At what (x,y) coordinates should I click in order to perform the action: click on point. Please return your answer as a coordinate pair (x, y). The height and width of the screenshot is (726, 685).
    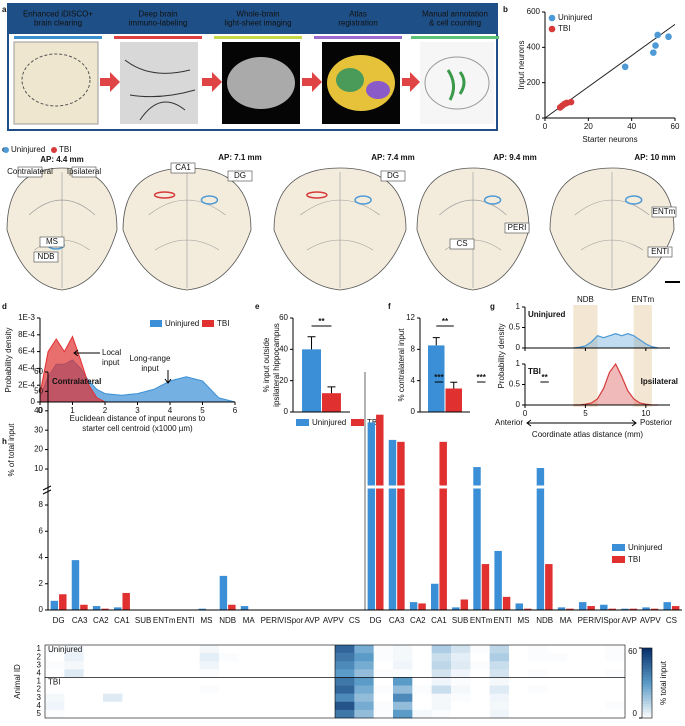
    Looking at the image, I should click on (571, 102).